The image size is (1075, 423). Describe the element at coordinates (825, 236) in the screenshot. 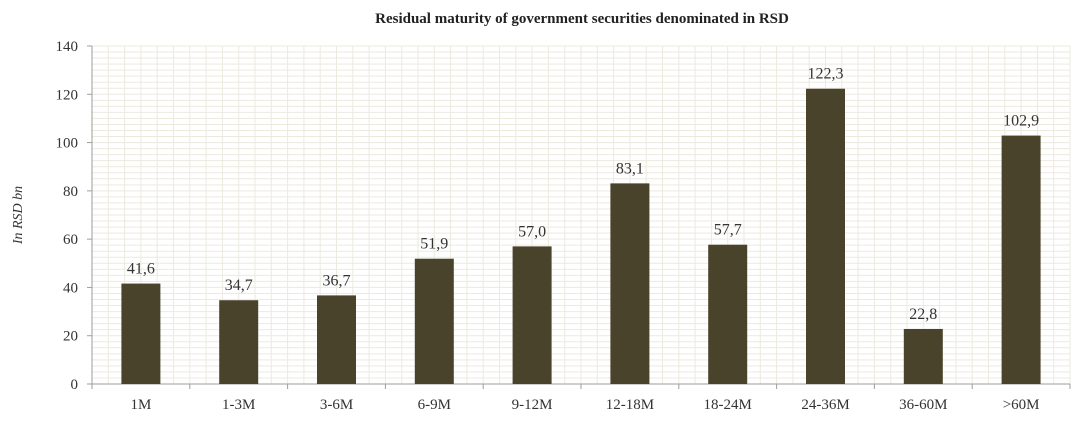

I see `bar-24-36M` at that location.